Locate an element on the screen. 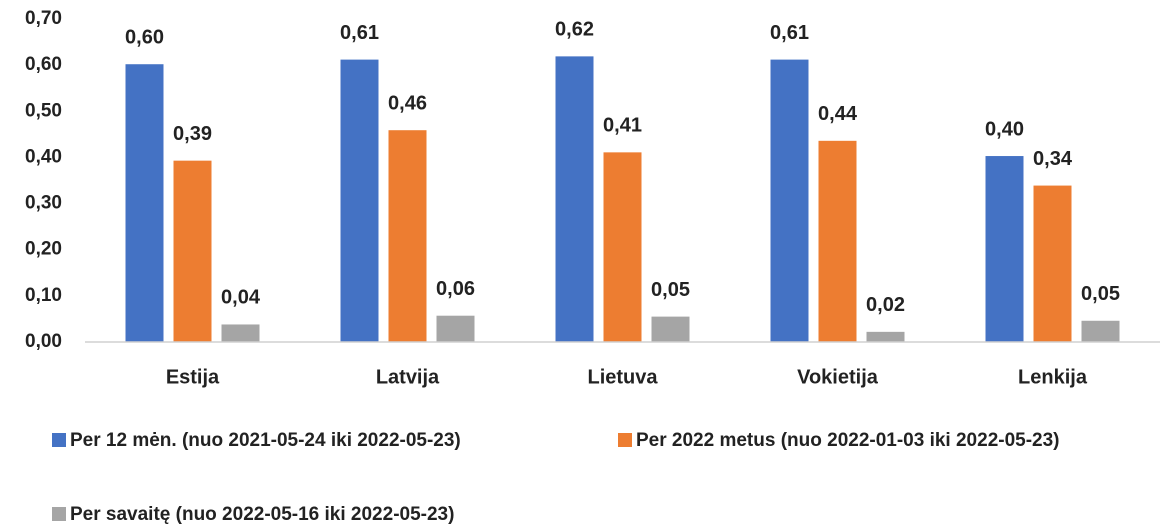 The height and width of the screenshot is (527, 1171). y-tick-label: 0,70 is located at coordinates (43, 18).